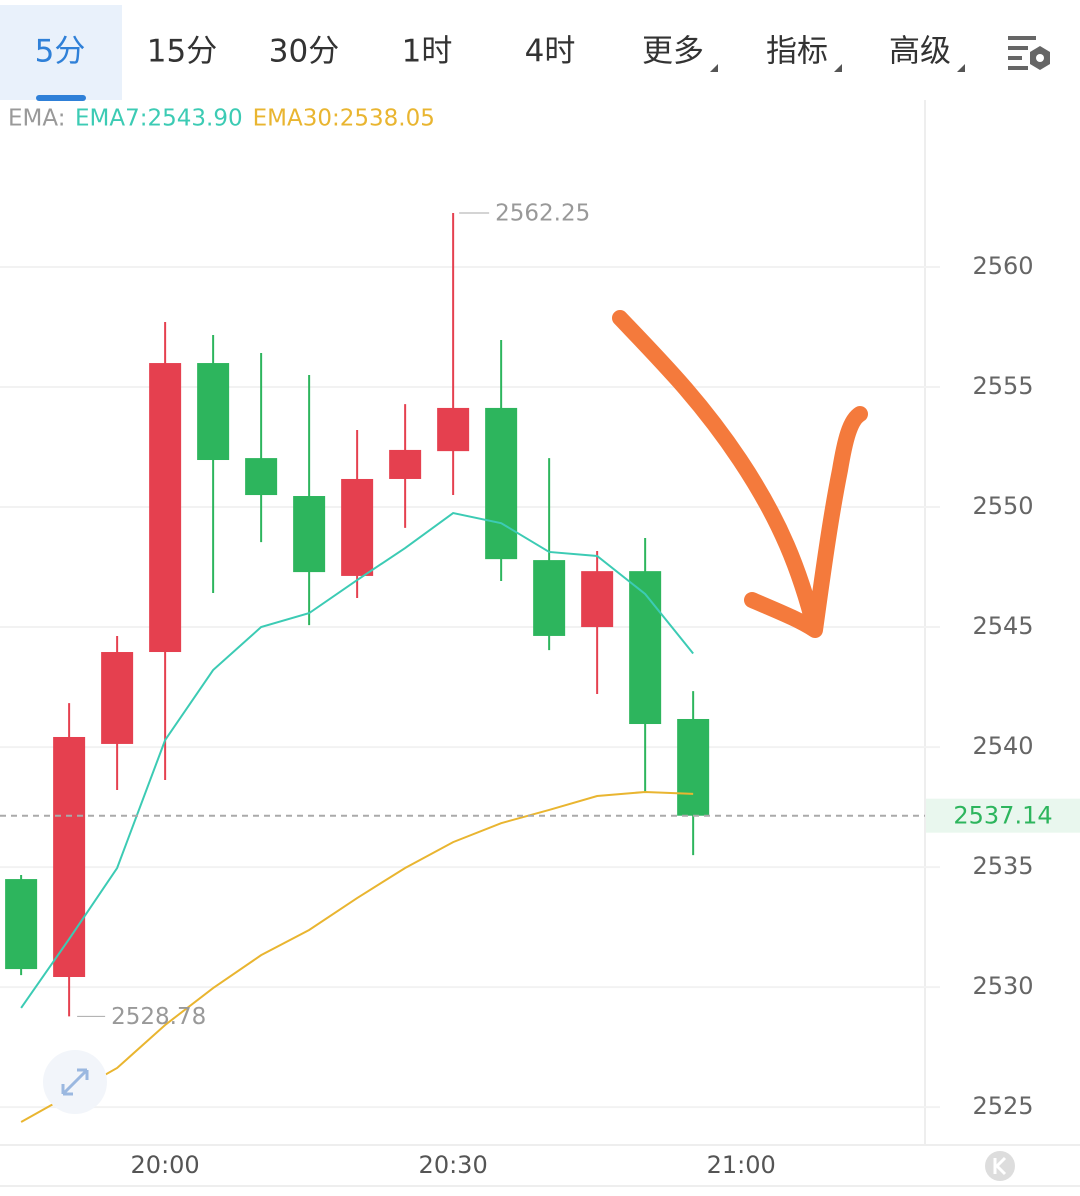  I want to click on legend-entry: EMA7:2543.90, so click(159, 119).